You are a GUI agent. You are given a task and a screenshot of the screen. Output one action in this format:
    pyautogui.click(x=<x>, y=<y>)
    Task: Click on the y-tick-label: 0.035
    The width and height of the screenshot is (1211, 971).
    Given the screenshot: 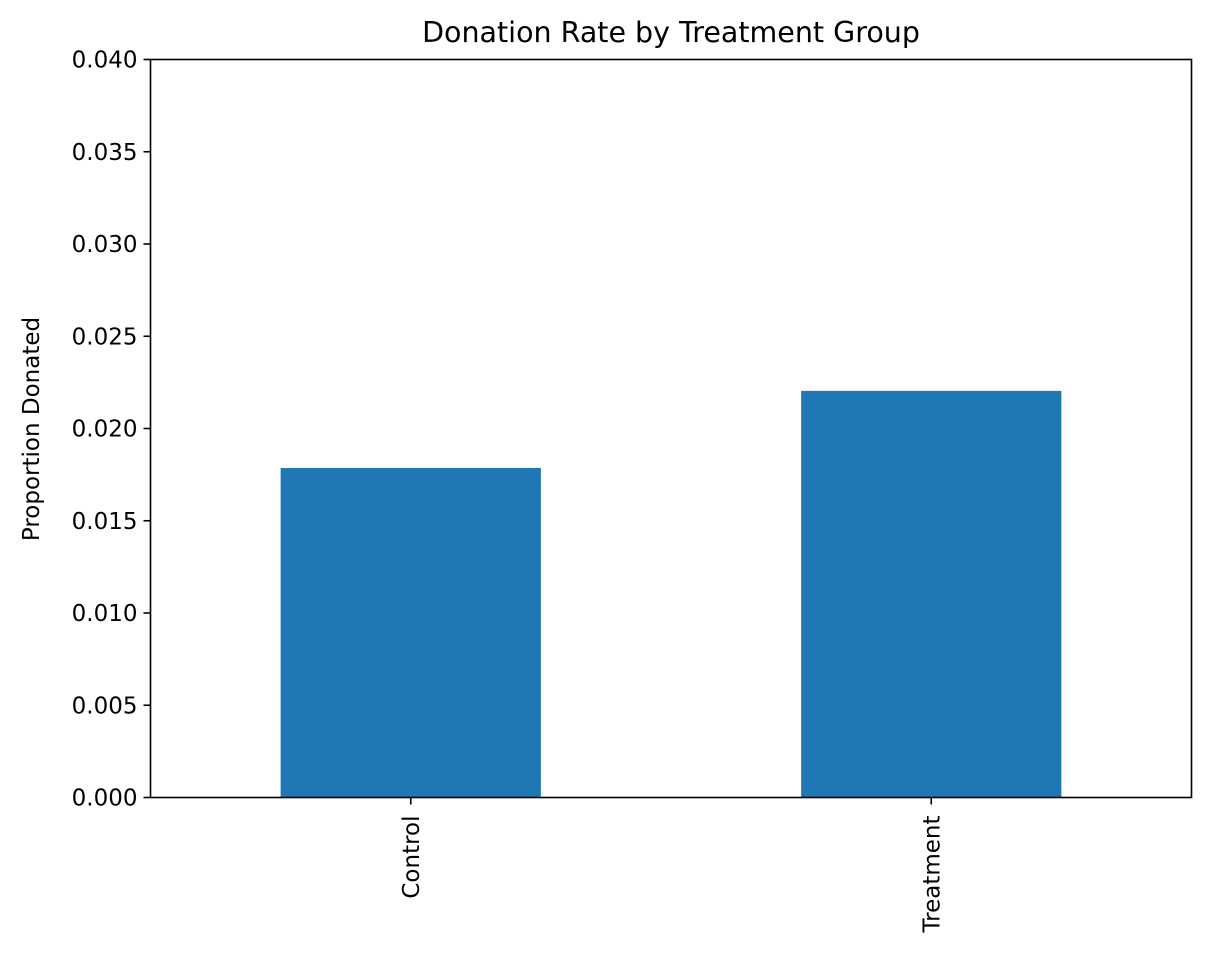 What is the action you would take?
    pyautogui.click(x=105, y=153)
    